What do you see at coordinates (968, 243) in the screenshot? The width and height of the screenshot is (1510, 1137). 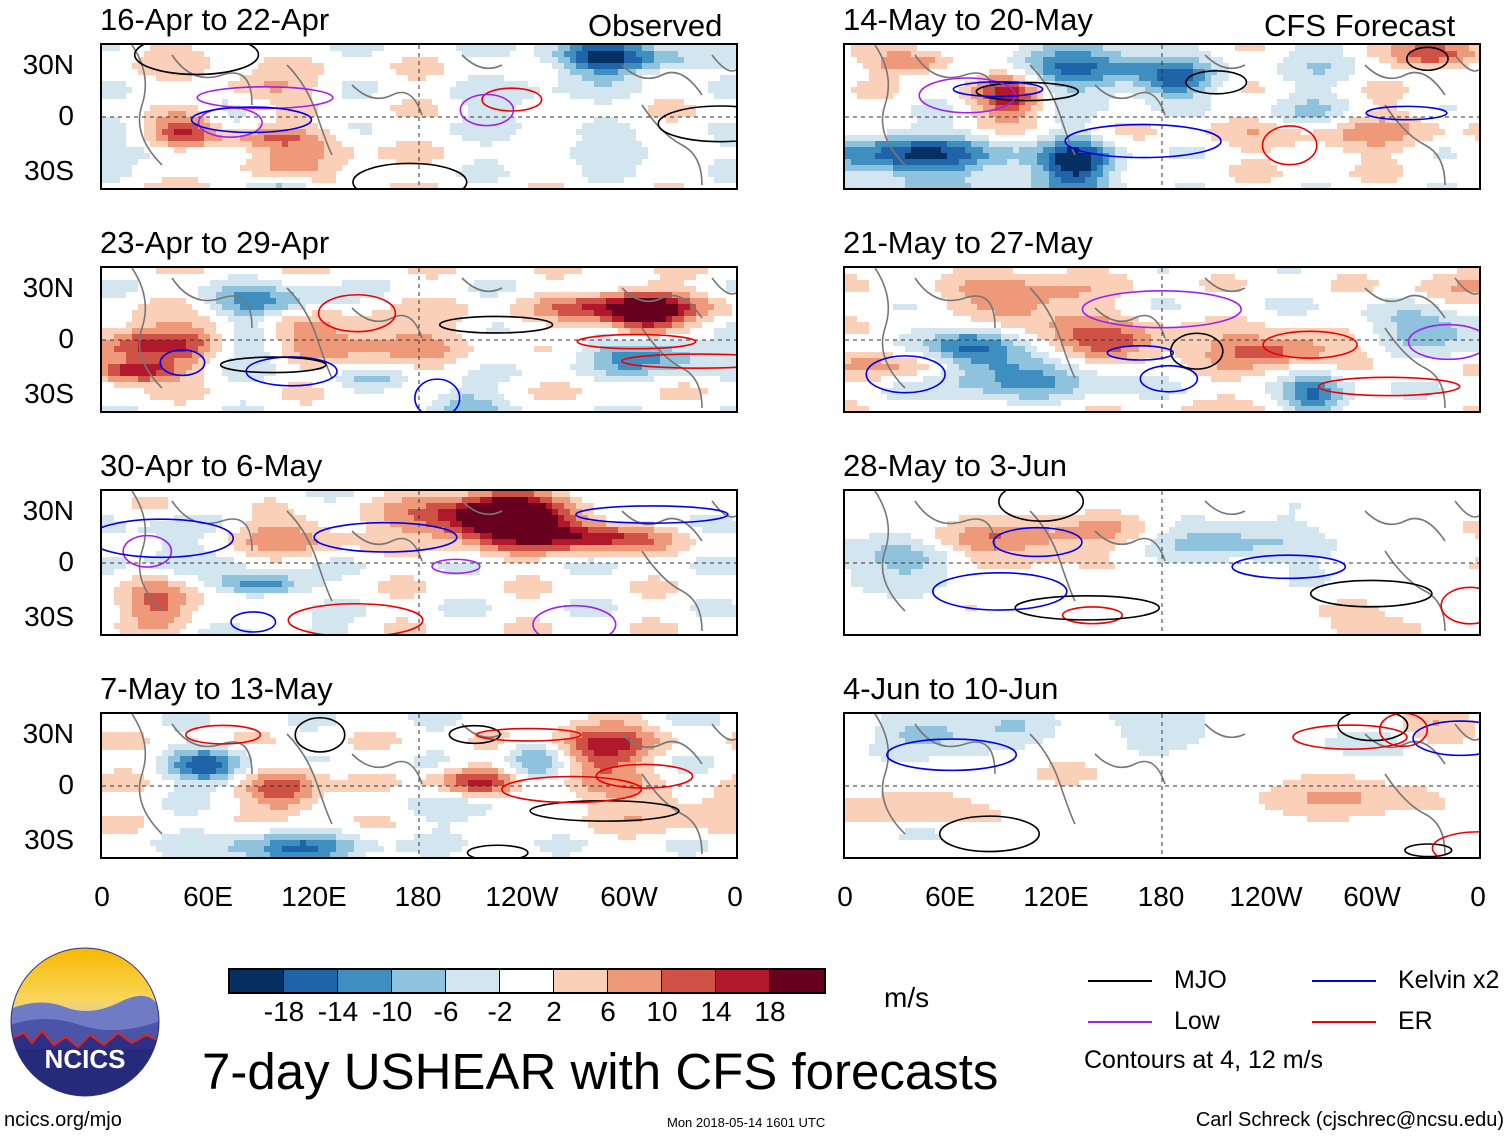 I see `panel-title-r2: 21-May to 27-May` at bounding box center [968, 243].